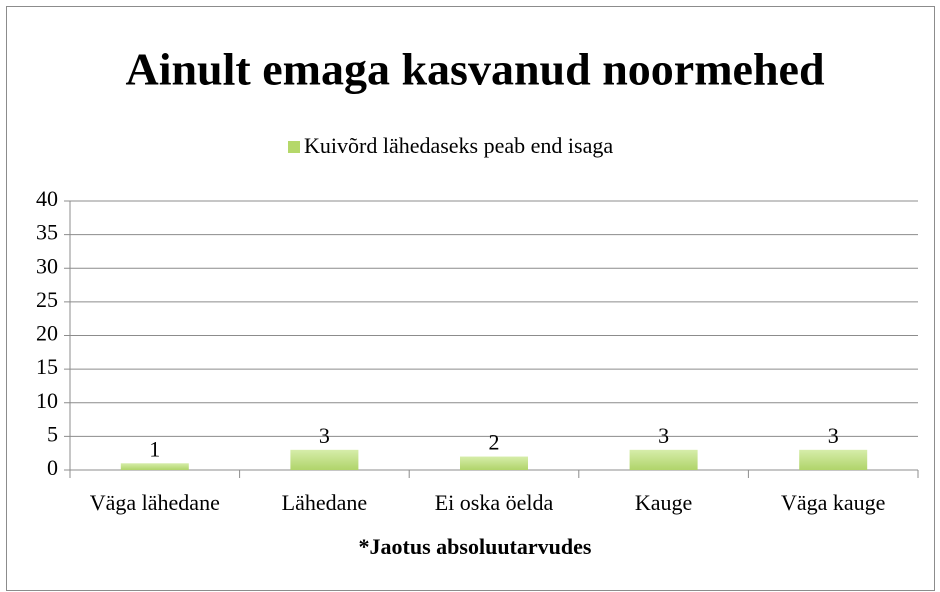  Describe the element at coordinates (47, 333) in the screenshot. I see `y-tick-label: 20` at that location.